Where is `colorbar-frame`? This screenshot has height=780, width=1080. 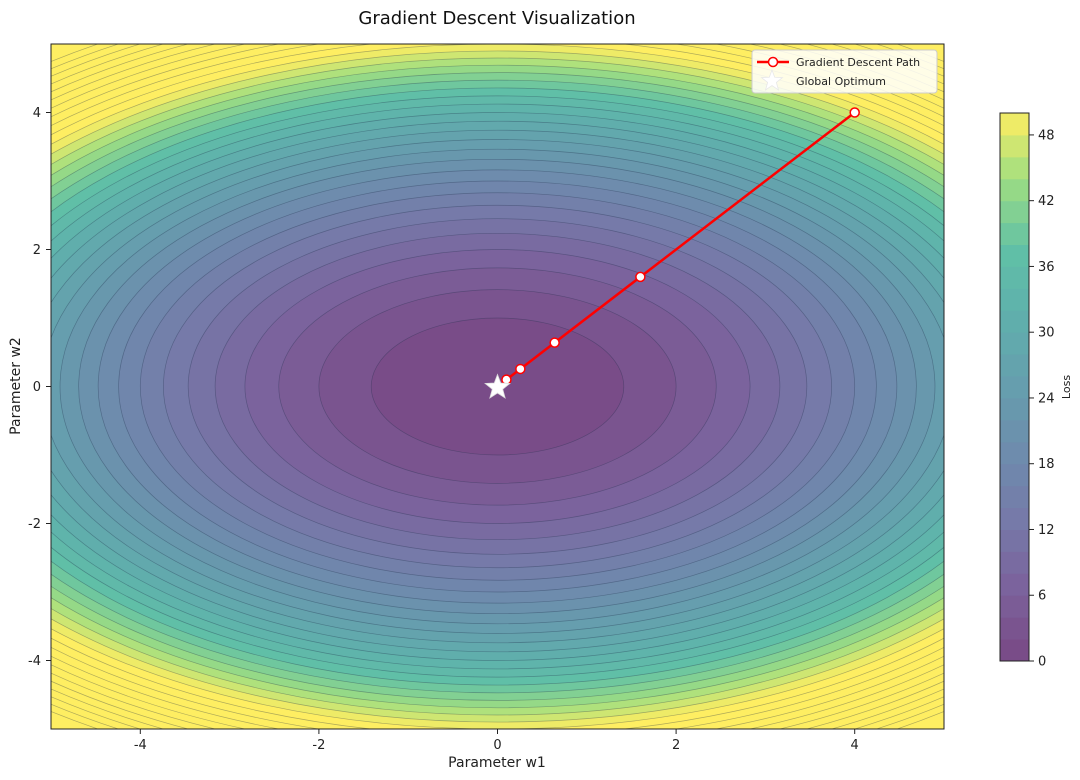
colorbar-frame is located at coordinates (1014, 387).